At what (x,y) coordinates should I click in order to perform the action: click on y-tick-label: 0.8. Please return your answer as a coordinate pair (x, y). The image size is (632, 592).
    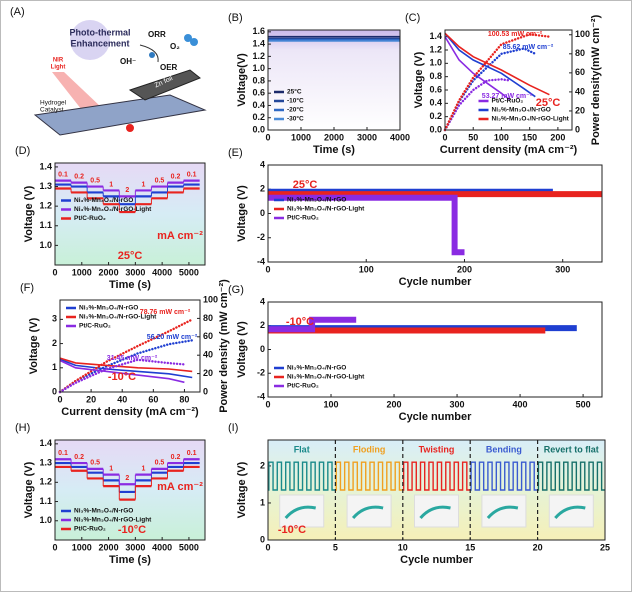
    Looking at the image, I should click on (435, 76).